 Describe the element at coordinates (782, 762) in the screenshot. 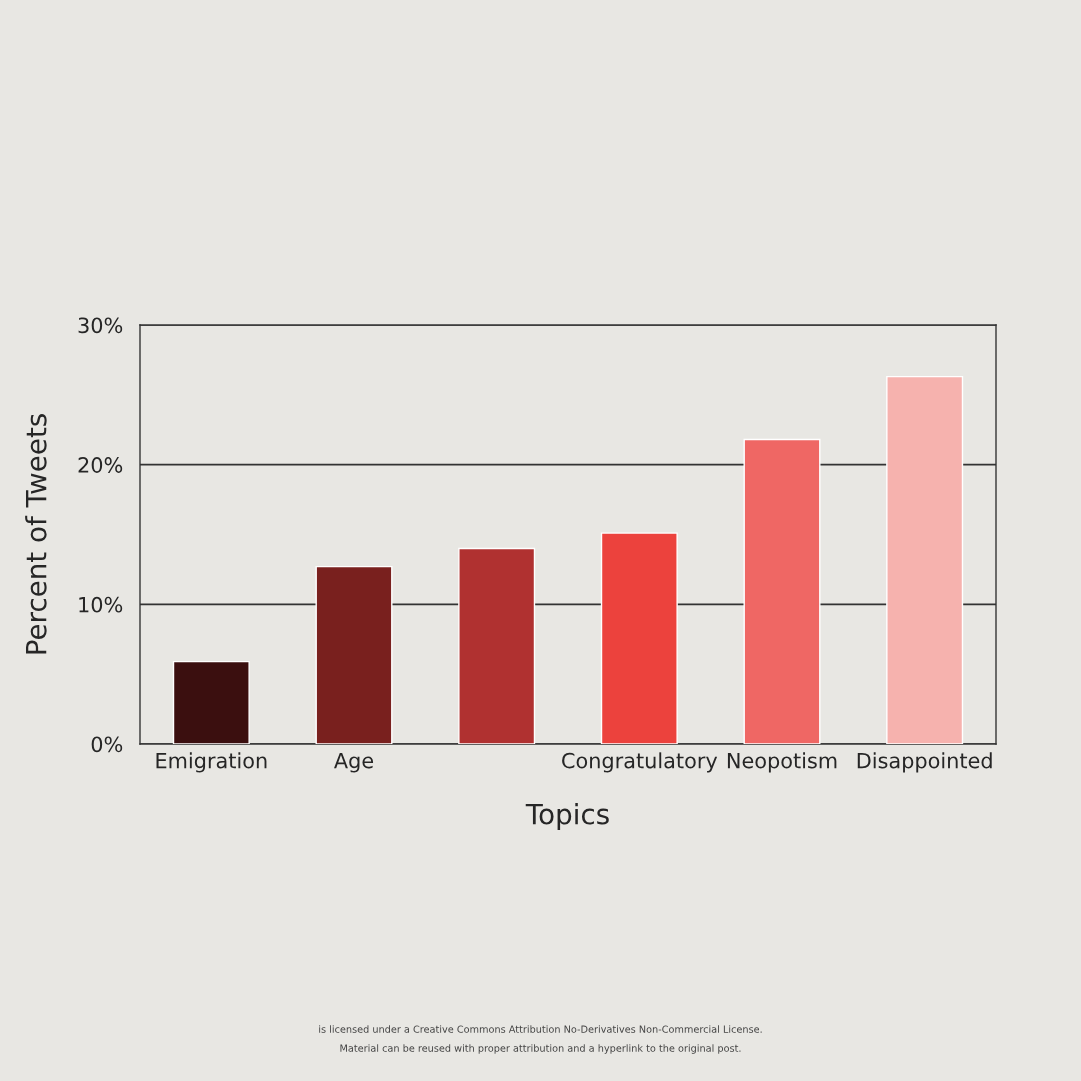

I see `x-tick-label: Neopotism` at that location.